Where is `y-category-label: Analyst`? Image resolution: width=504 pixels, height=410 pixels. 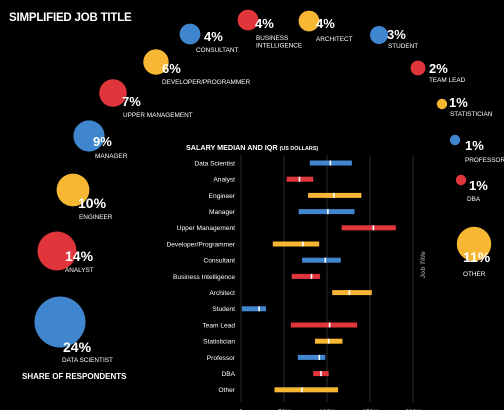
y-category-label: Analyst is located at coordinates (224, 180).